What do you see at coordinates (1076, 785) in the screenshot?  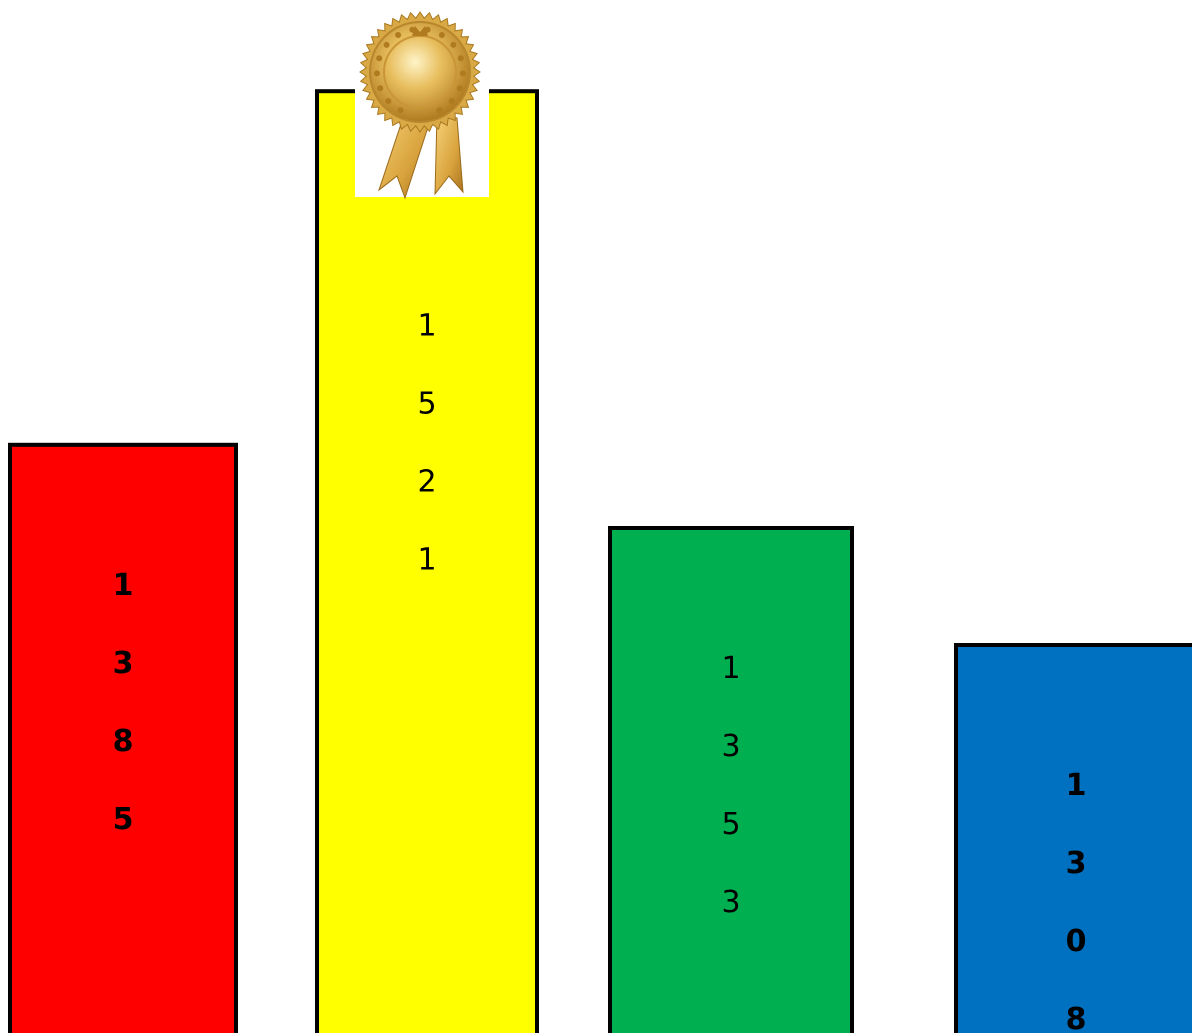 I see `bar-4-label-digit: 1` at bounding box center [1076, 785].